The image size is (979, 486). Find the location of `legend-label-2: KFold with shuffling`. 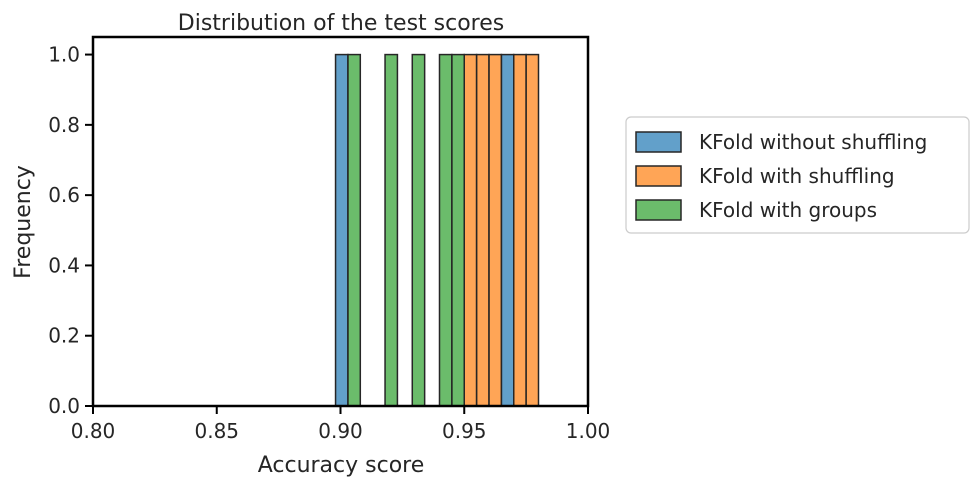

legend-label-2: KFold with shuffling is located at coordinates (797, 176).